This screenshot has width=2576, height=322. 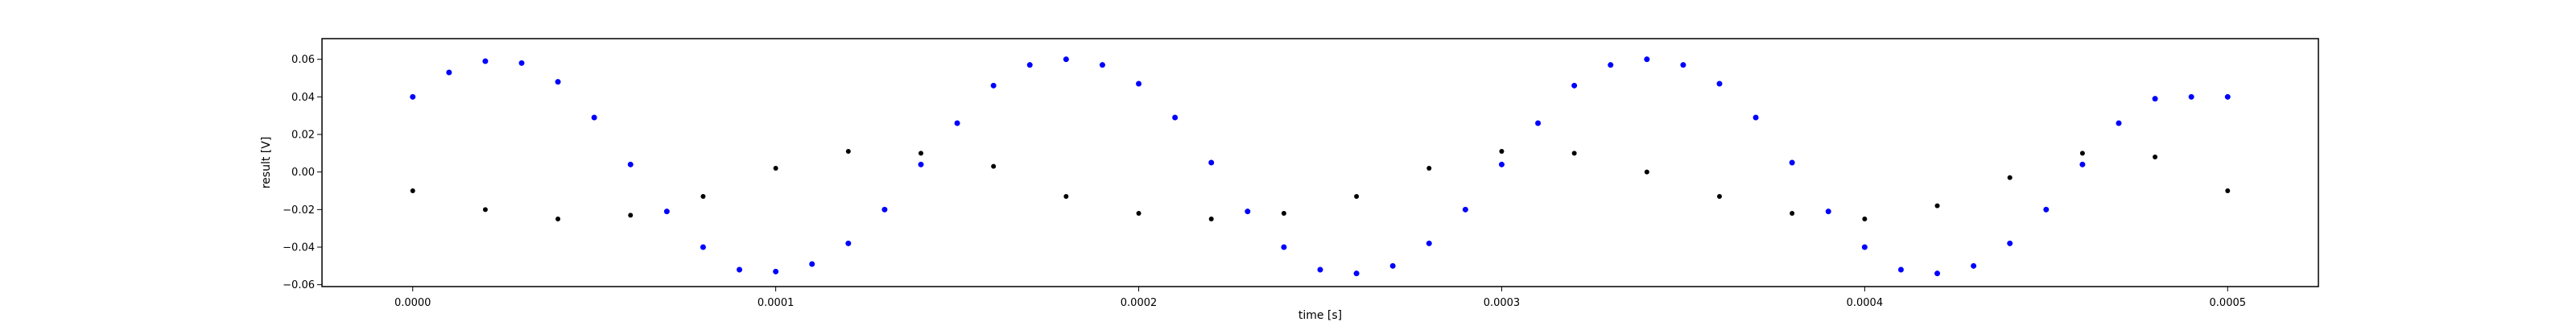 I want to click on x-tick-label: 0.0004, so click(x=1865, y=303).